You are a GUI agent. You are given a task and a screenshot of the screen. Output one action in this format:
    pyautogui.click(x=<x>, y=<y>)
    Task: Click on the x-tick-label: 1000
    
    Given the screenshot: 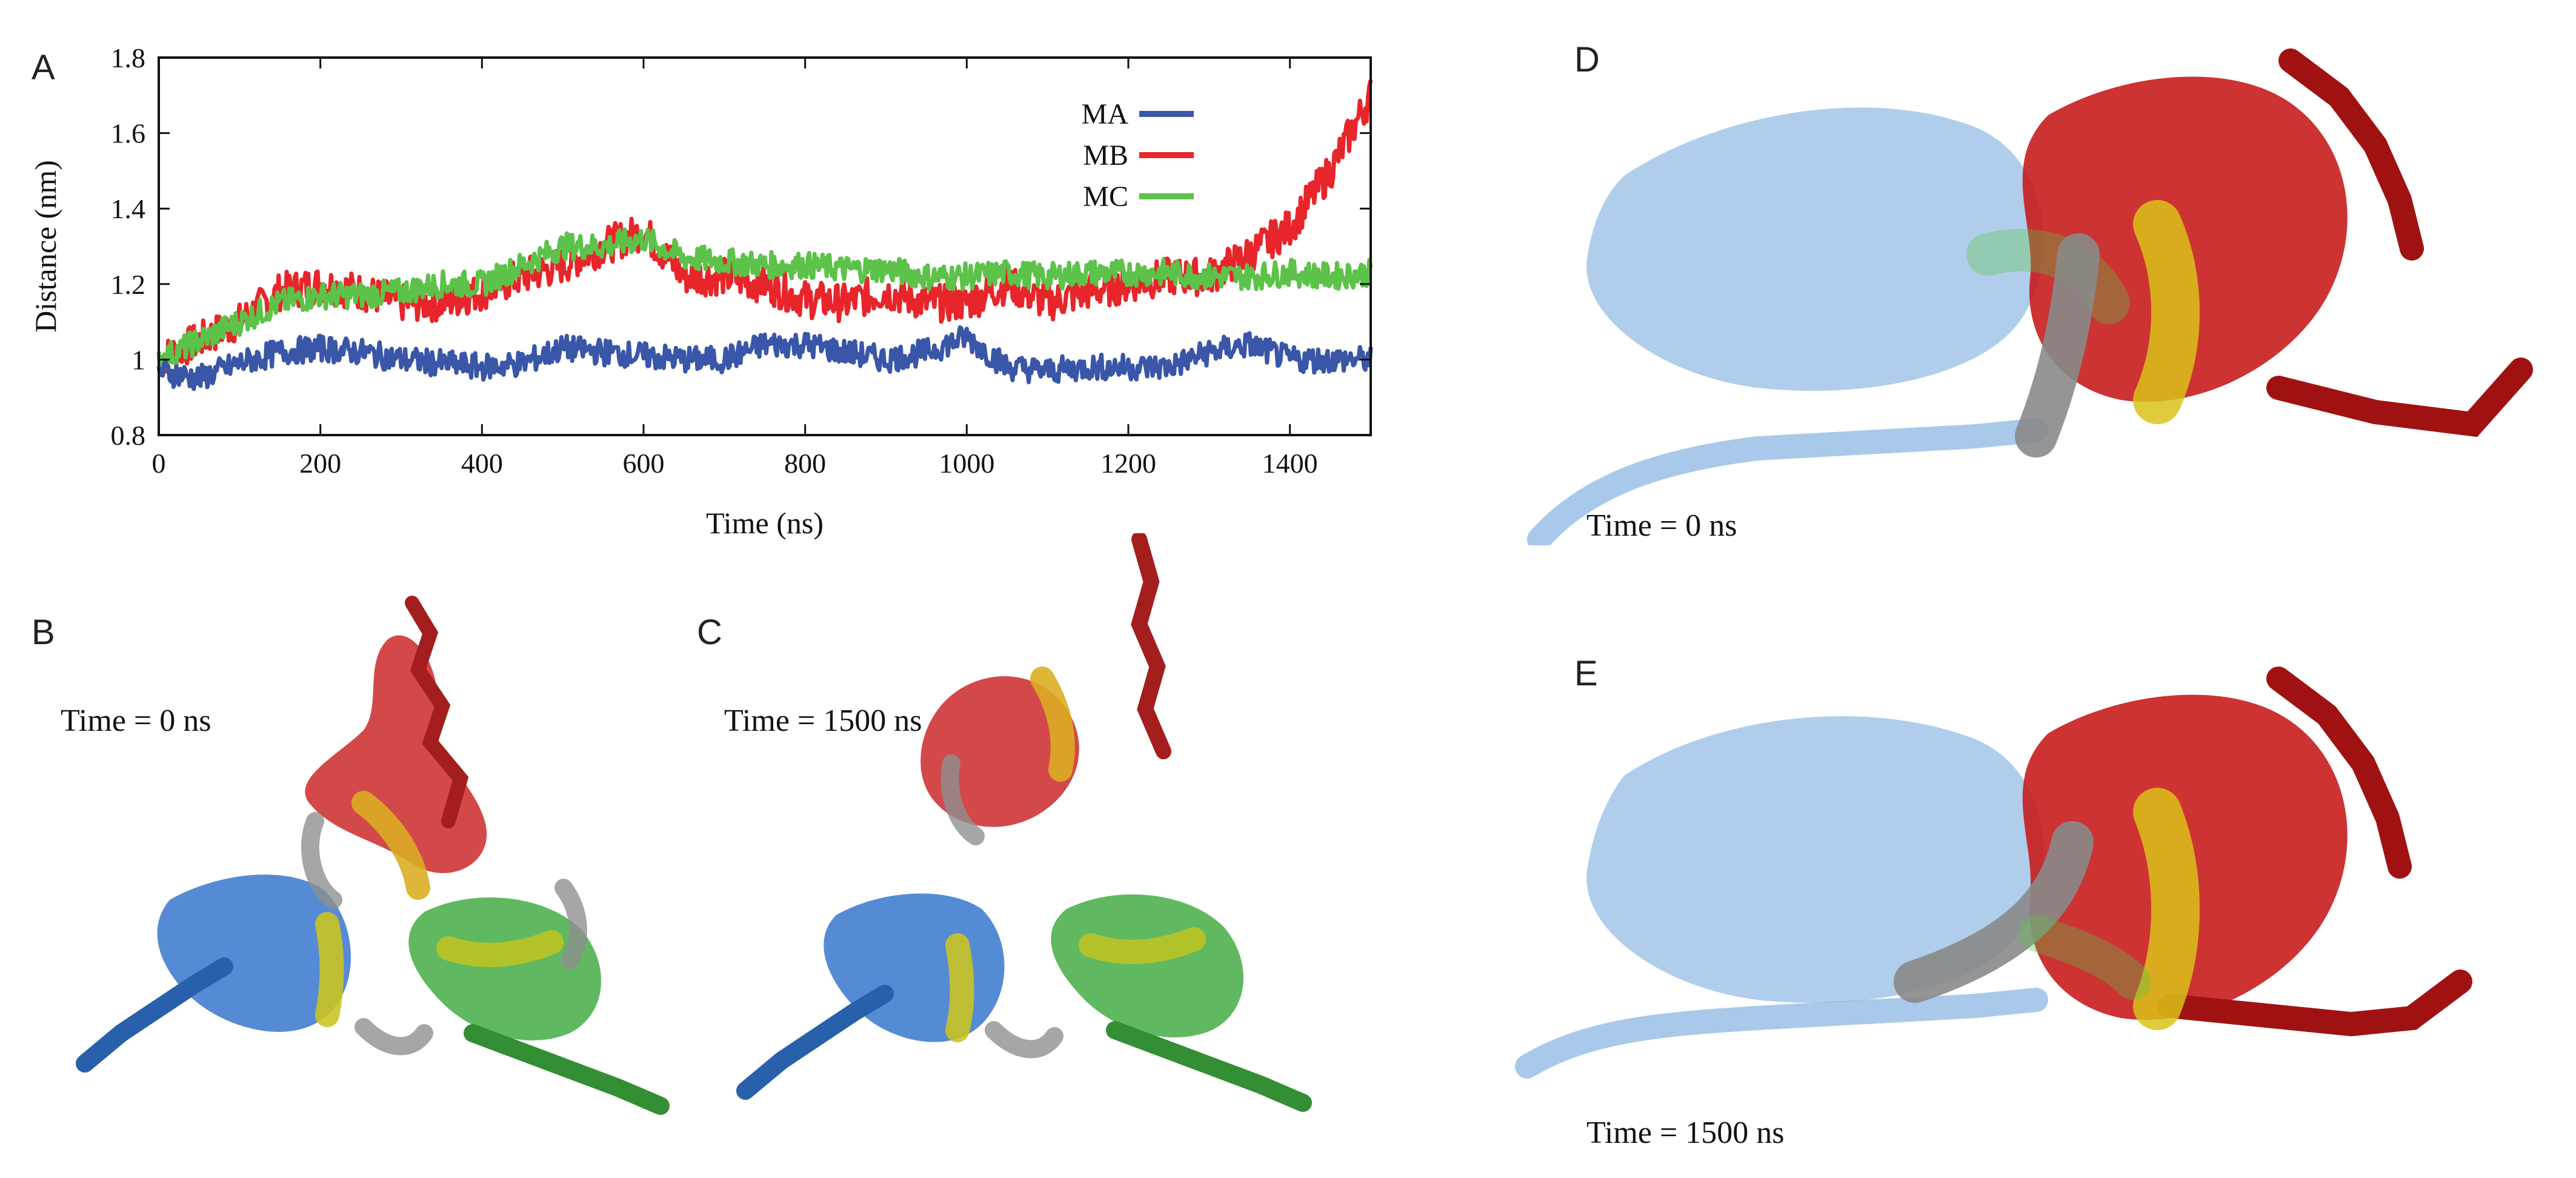 What is the action you would take?
    pyautogui.click(x=966, y=463)
    